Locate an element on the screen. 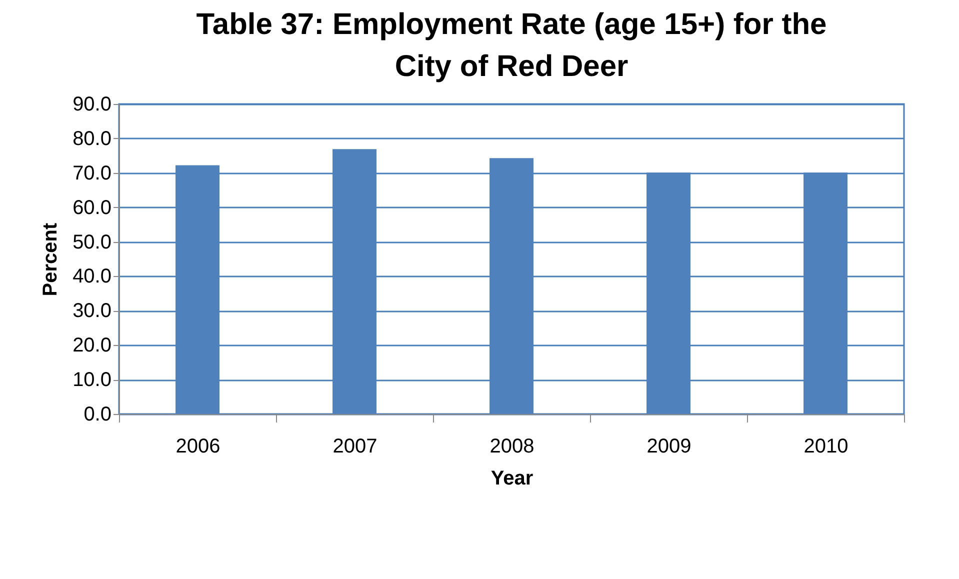  y-tick-label: 60.0 is located at coordinates (92, 207).